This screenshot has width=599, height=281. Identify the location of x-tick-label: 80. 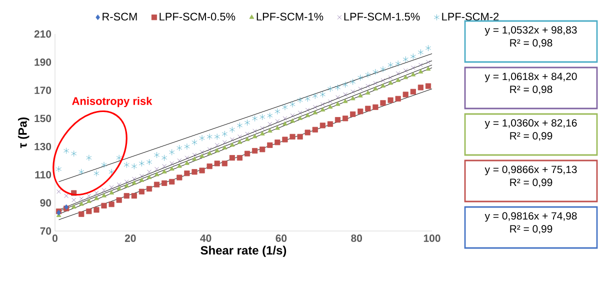
(356, 238).